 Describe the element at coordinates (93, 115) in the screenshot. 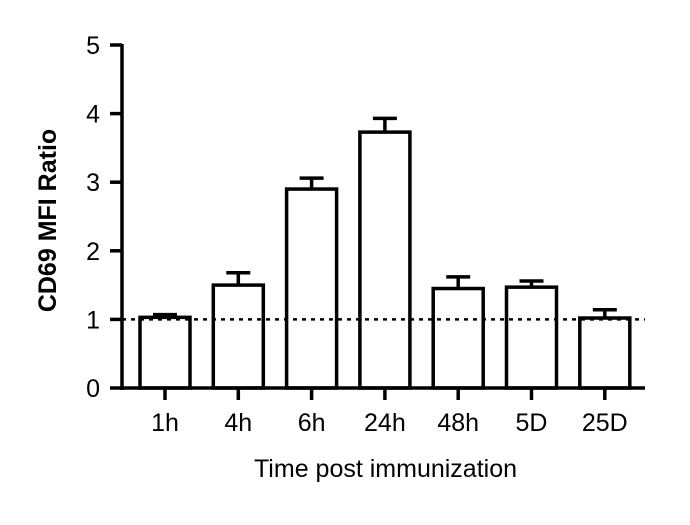

I see `y-tick-label: 4` at that location.